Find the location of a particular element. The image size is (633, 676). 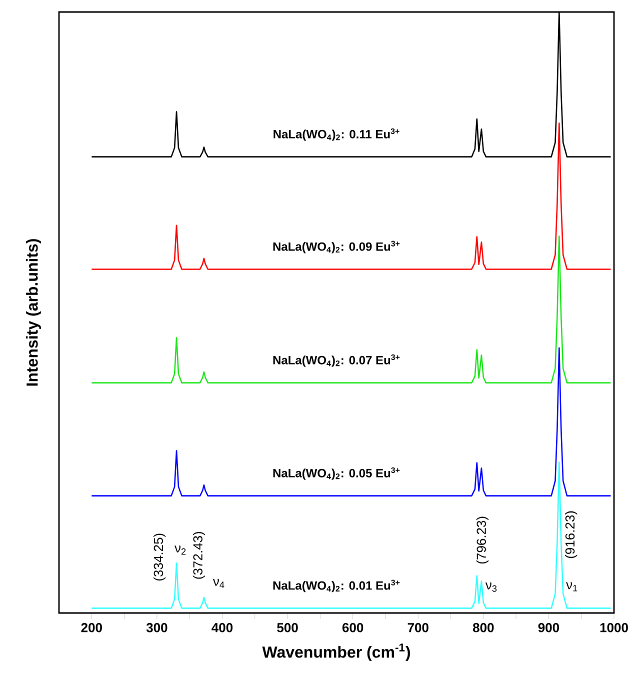

x-tick-label: 800 is located at coordinates (483, 627).